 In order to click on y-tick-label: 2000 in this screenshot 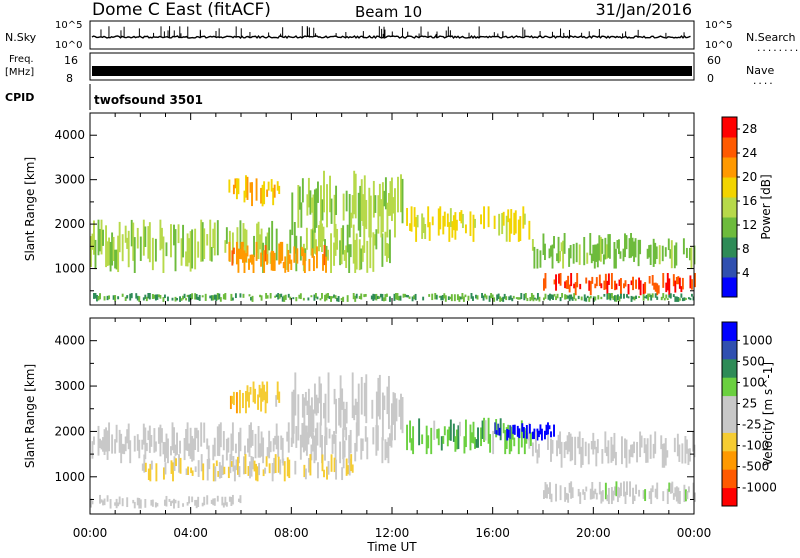, I will do `click(69, 224)`.